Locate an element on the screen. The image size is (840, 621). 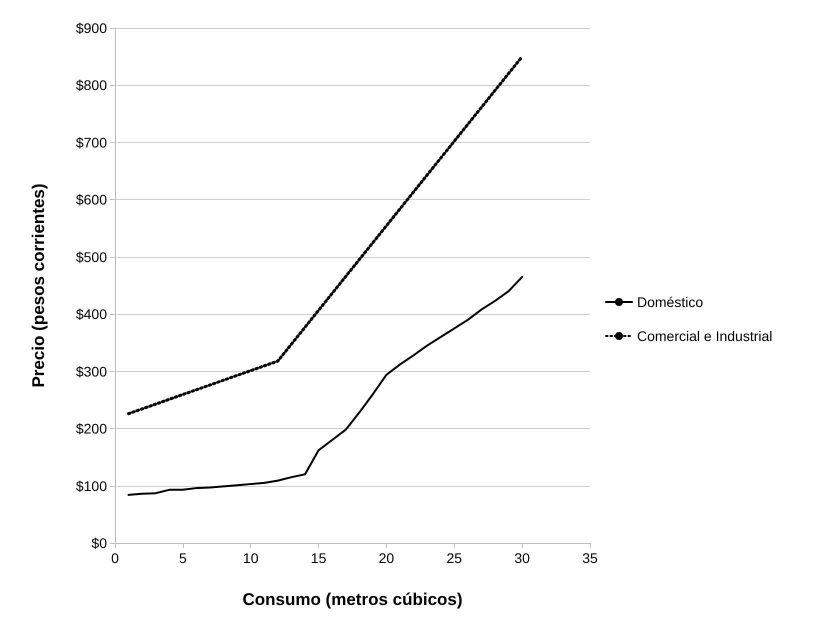
x-tick-label: 35 is located at coordinates (590, 558).